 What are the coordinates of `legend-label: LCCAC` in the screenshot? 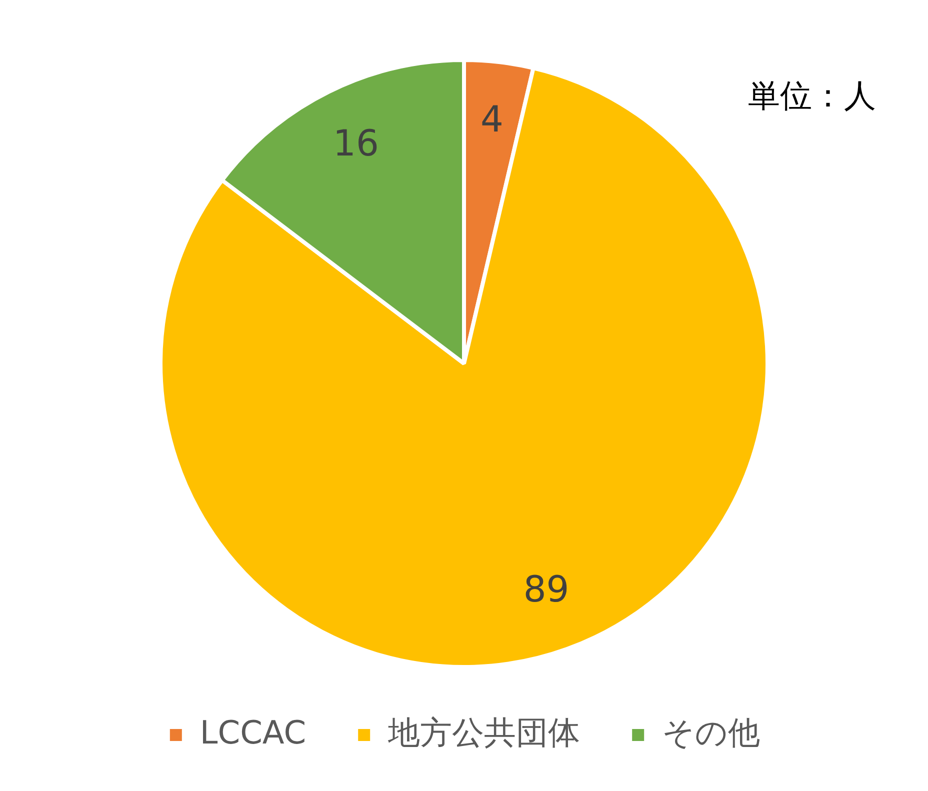 It's located at (253, 732).